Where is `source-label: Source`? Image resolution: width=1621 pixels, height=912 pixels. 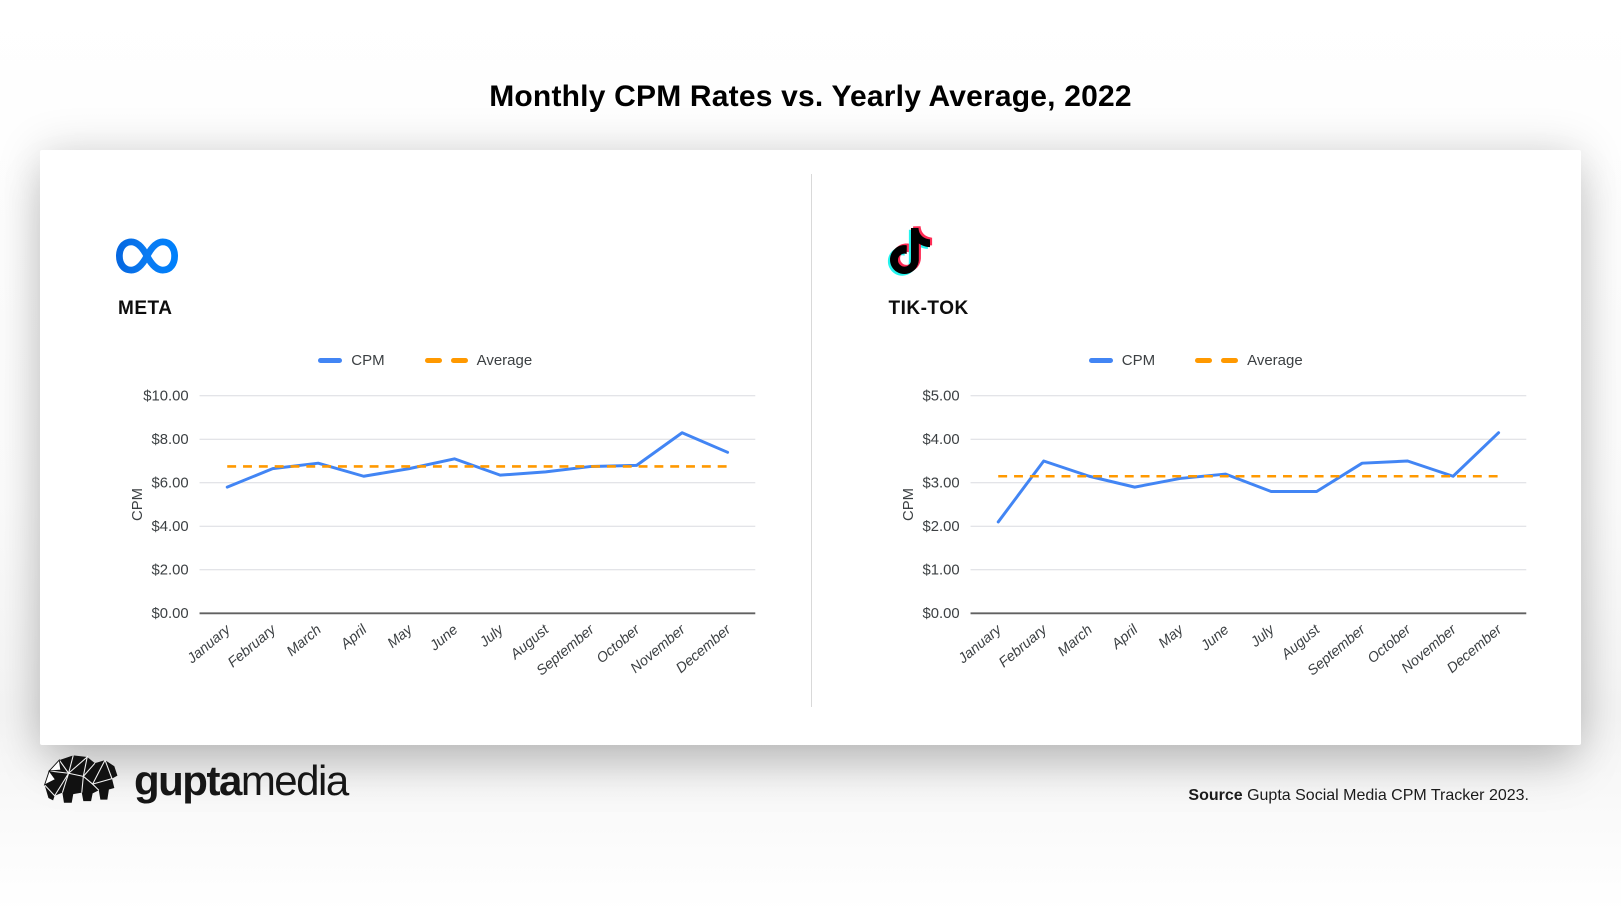 source-label: Source is located at coordinates (1215, 795).